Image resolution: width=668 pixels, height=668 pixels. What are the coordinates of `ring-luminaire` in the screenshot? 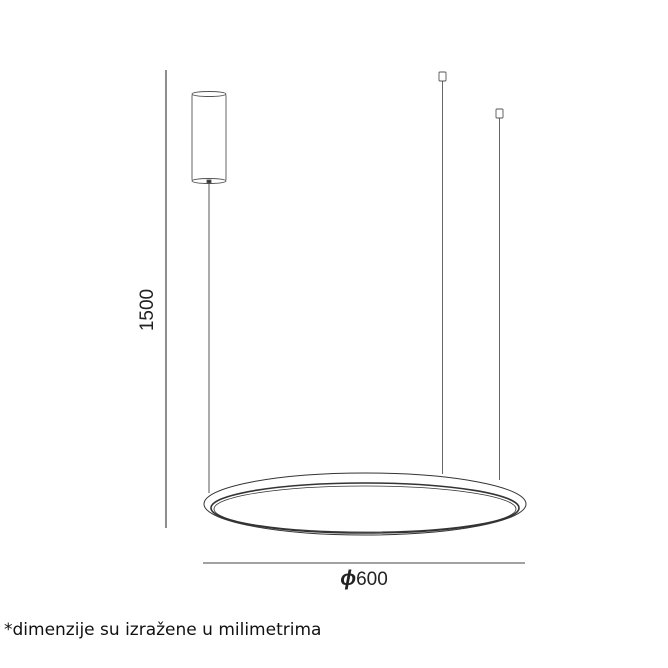 It's located at (365, 504).